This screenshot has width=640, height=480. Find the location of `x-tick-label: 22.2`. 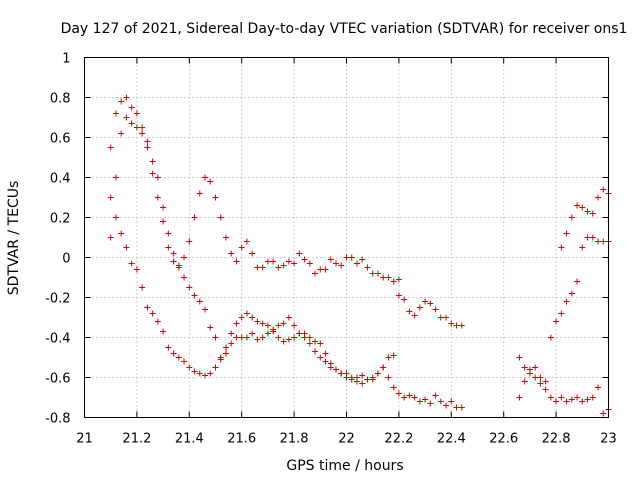

x-tick-label: 22.2 is located at coordinates (398, 439).